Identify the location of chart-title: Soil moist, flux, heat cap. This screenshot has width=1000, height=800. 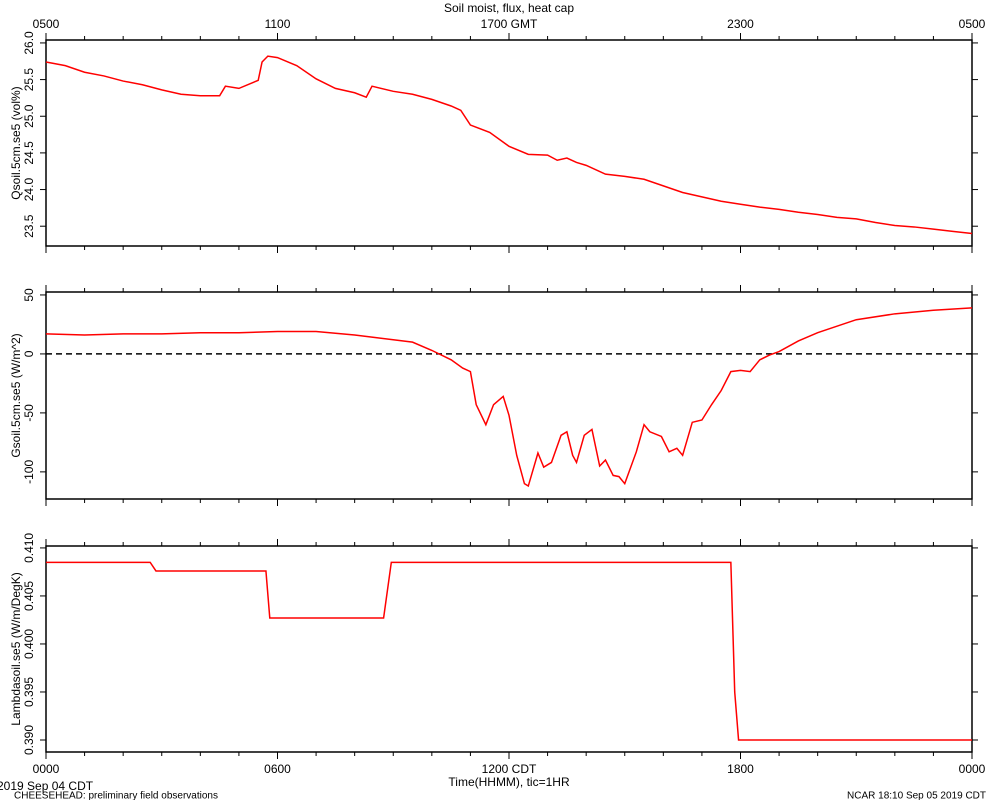
(509, 8).